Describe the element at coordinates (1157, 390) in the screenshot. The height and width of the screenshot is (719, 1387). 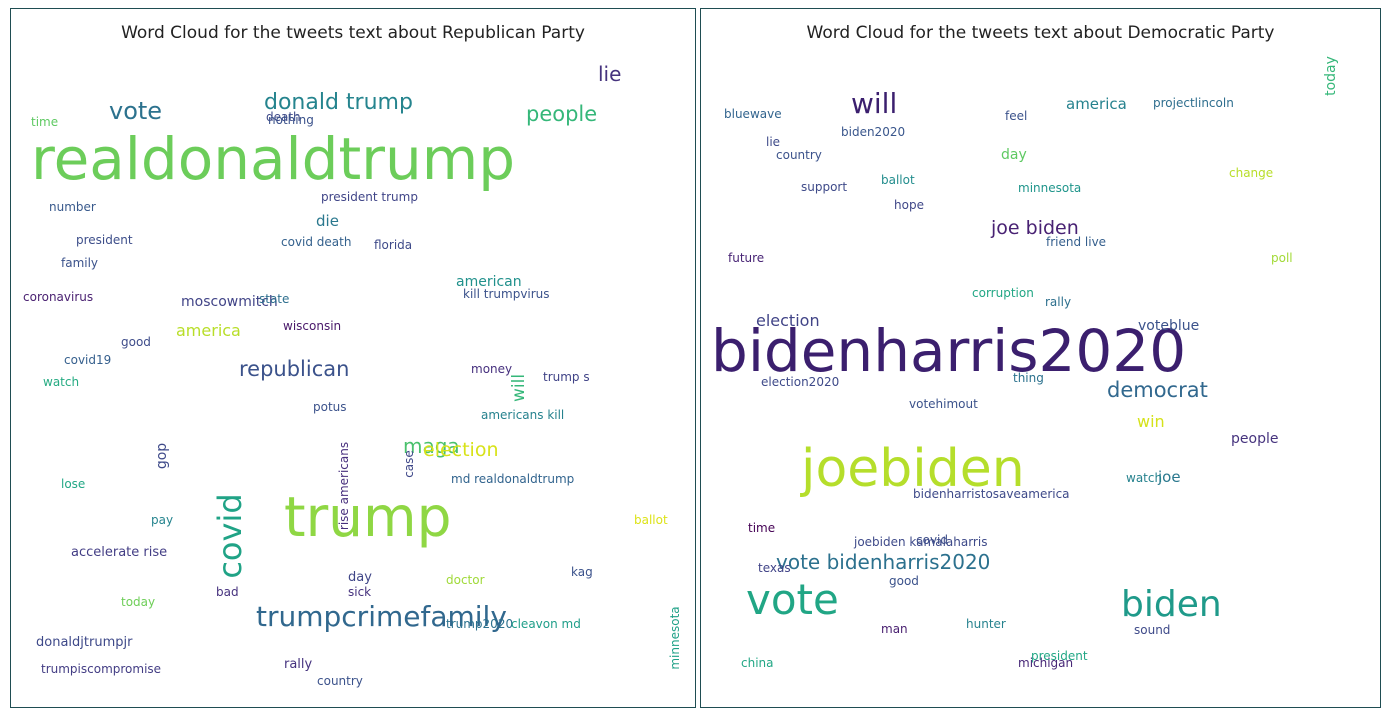
I see `dem-word-democrat: democrat` at that location.